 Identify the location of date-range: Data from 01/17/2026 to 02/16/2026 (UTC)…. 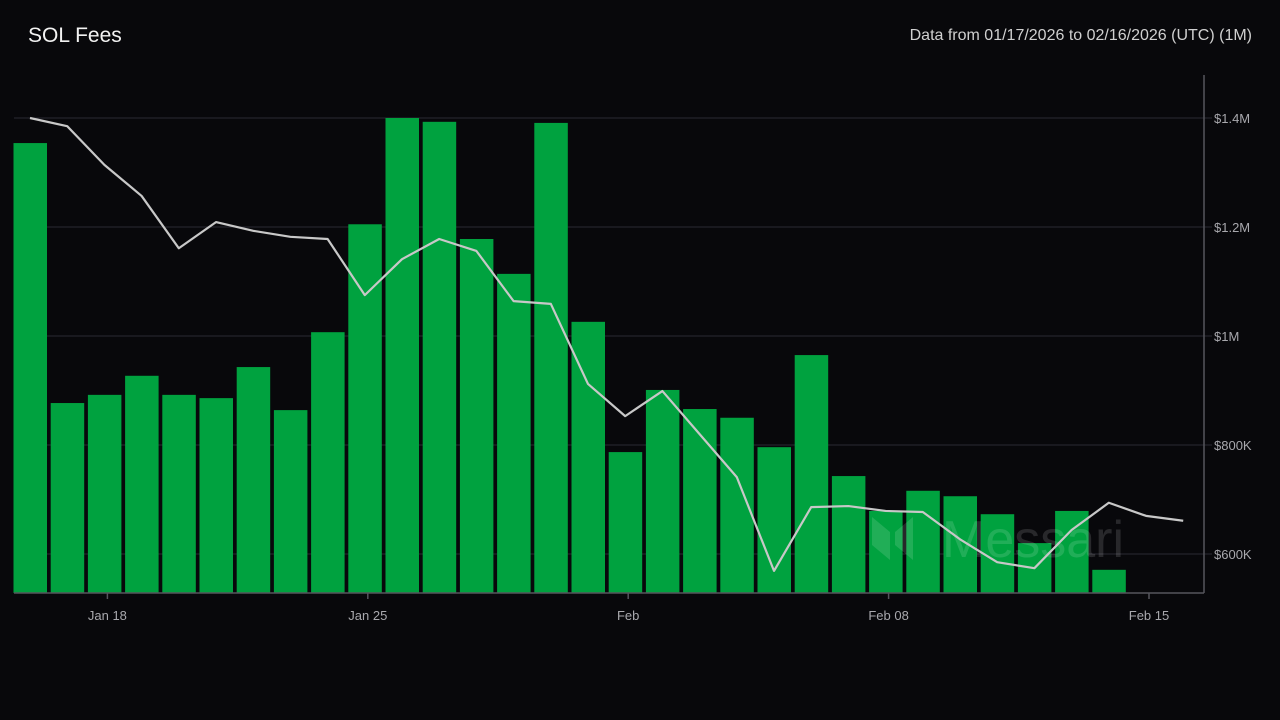
(1080, 35).